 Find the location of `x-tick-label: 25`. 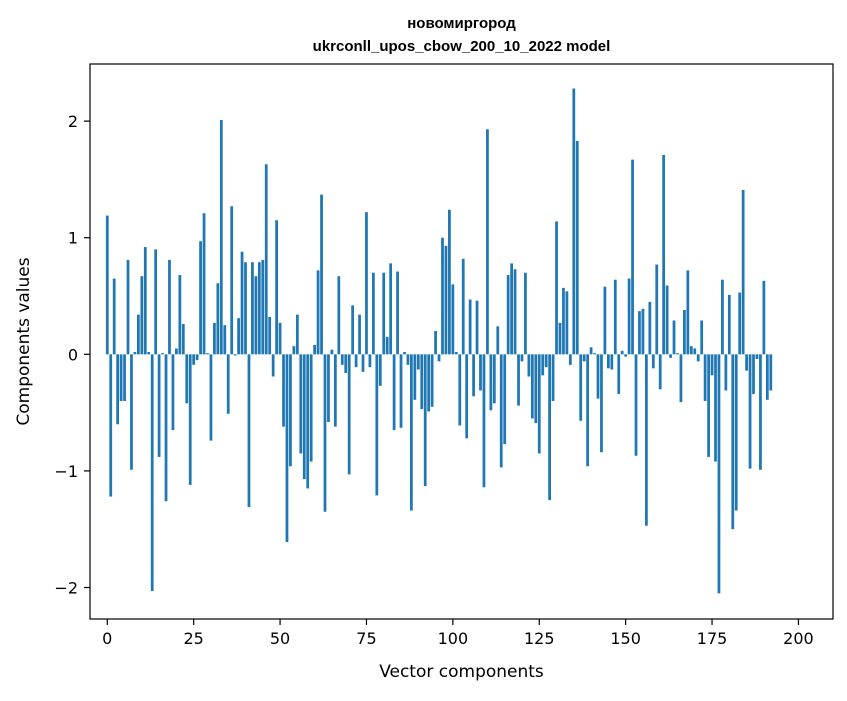

x-tick-label: 25 is located at coordinates (193, 638).